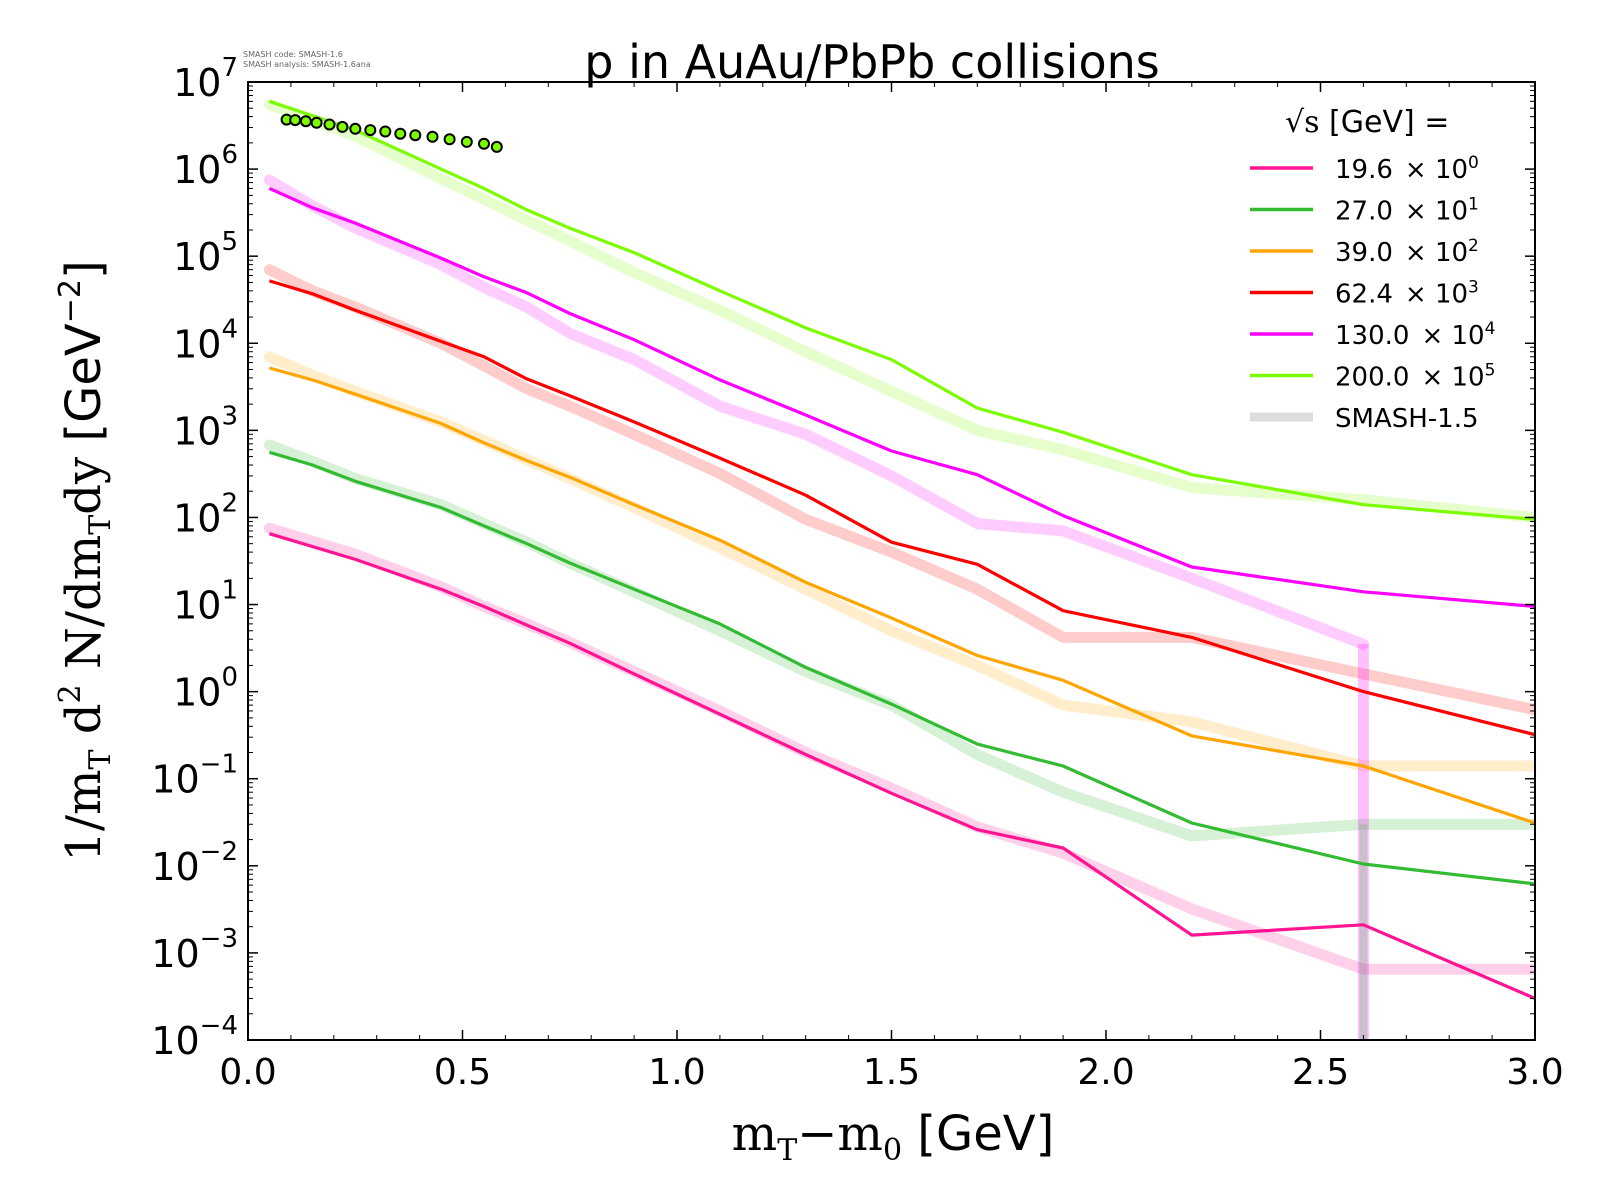 The image size is (1600, 1200). I want to click on y-tick-label: 10⁵, so click(205, 253).